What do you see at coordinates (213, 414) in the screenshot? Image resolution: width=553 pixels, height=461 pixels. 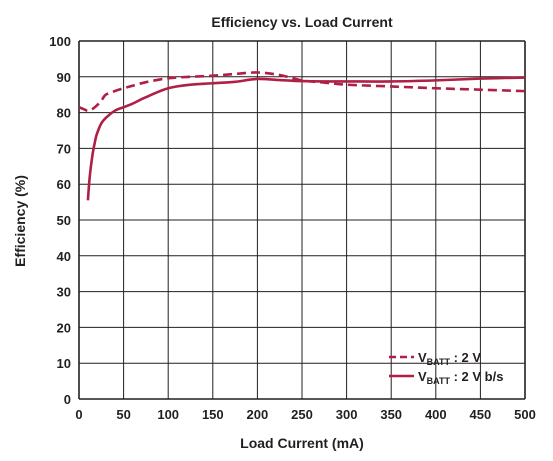 I see `x-tick-label: 150` at bounding box center [213, 414].